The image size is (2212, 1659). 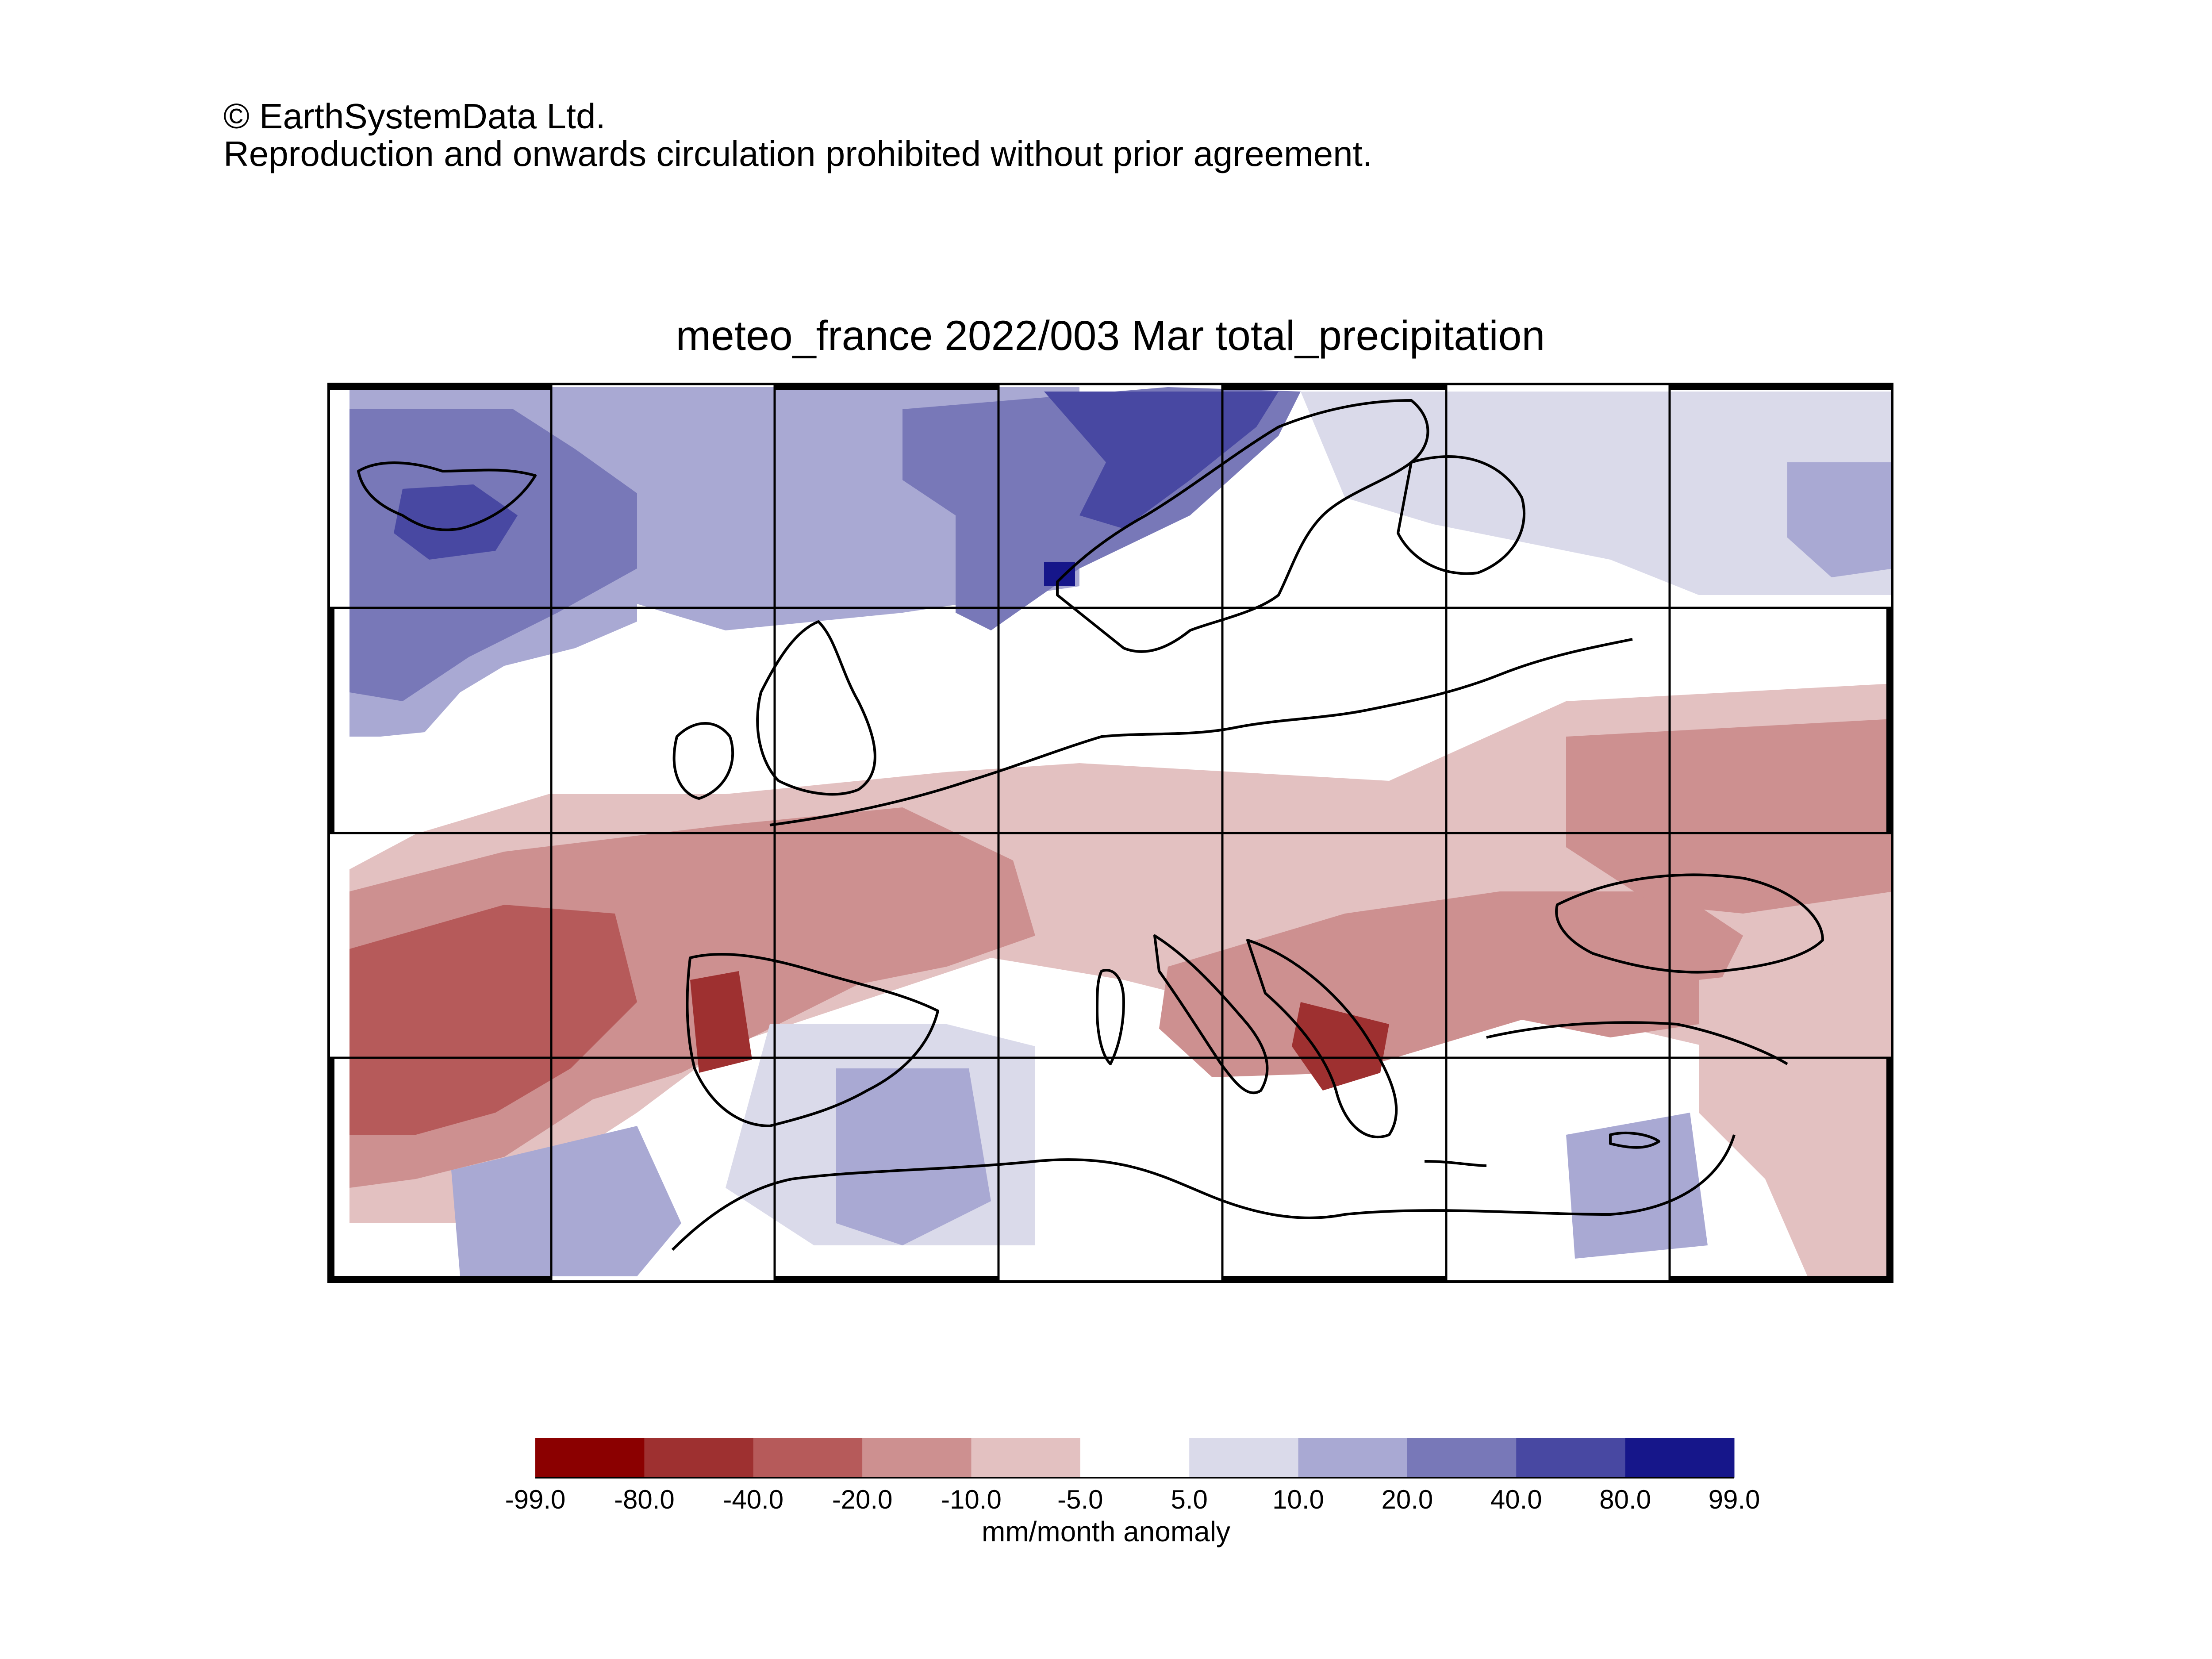 I want to click on colorbar-tick-label: 5.0, so click(x=1189, y=1499).